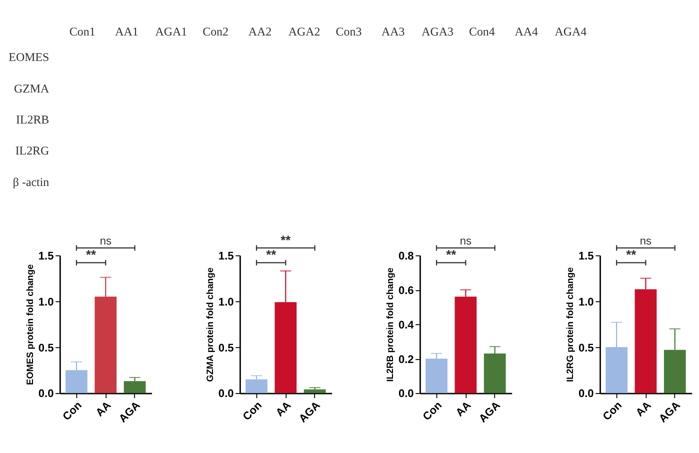  I want to click on category-label: Con3, so click(349, 31).